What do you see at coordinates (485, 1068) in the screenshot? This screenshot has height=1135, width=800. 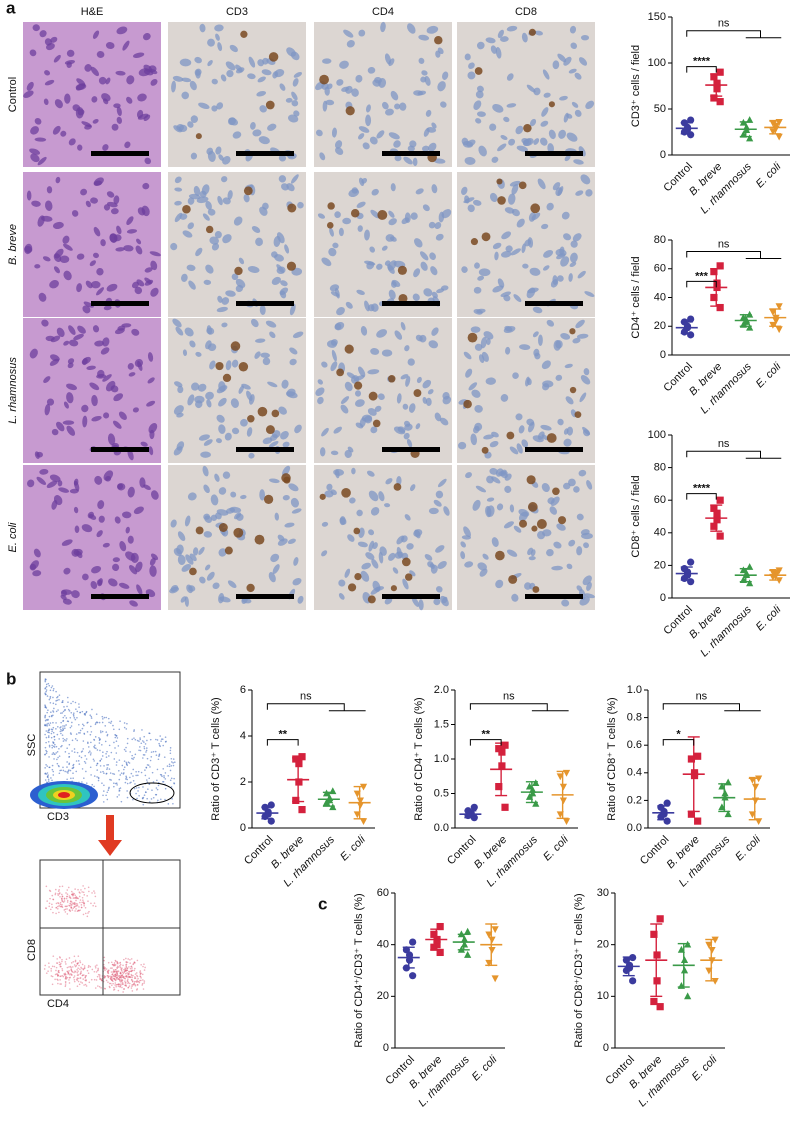 I see `x-tick-label: E. coli` at bounding box center [485, 1068].